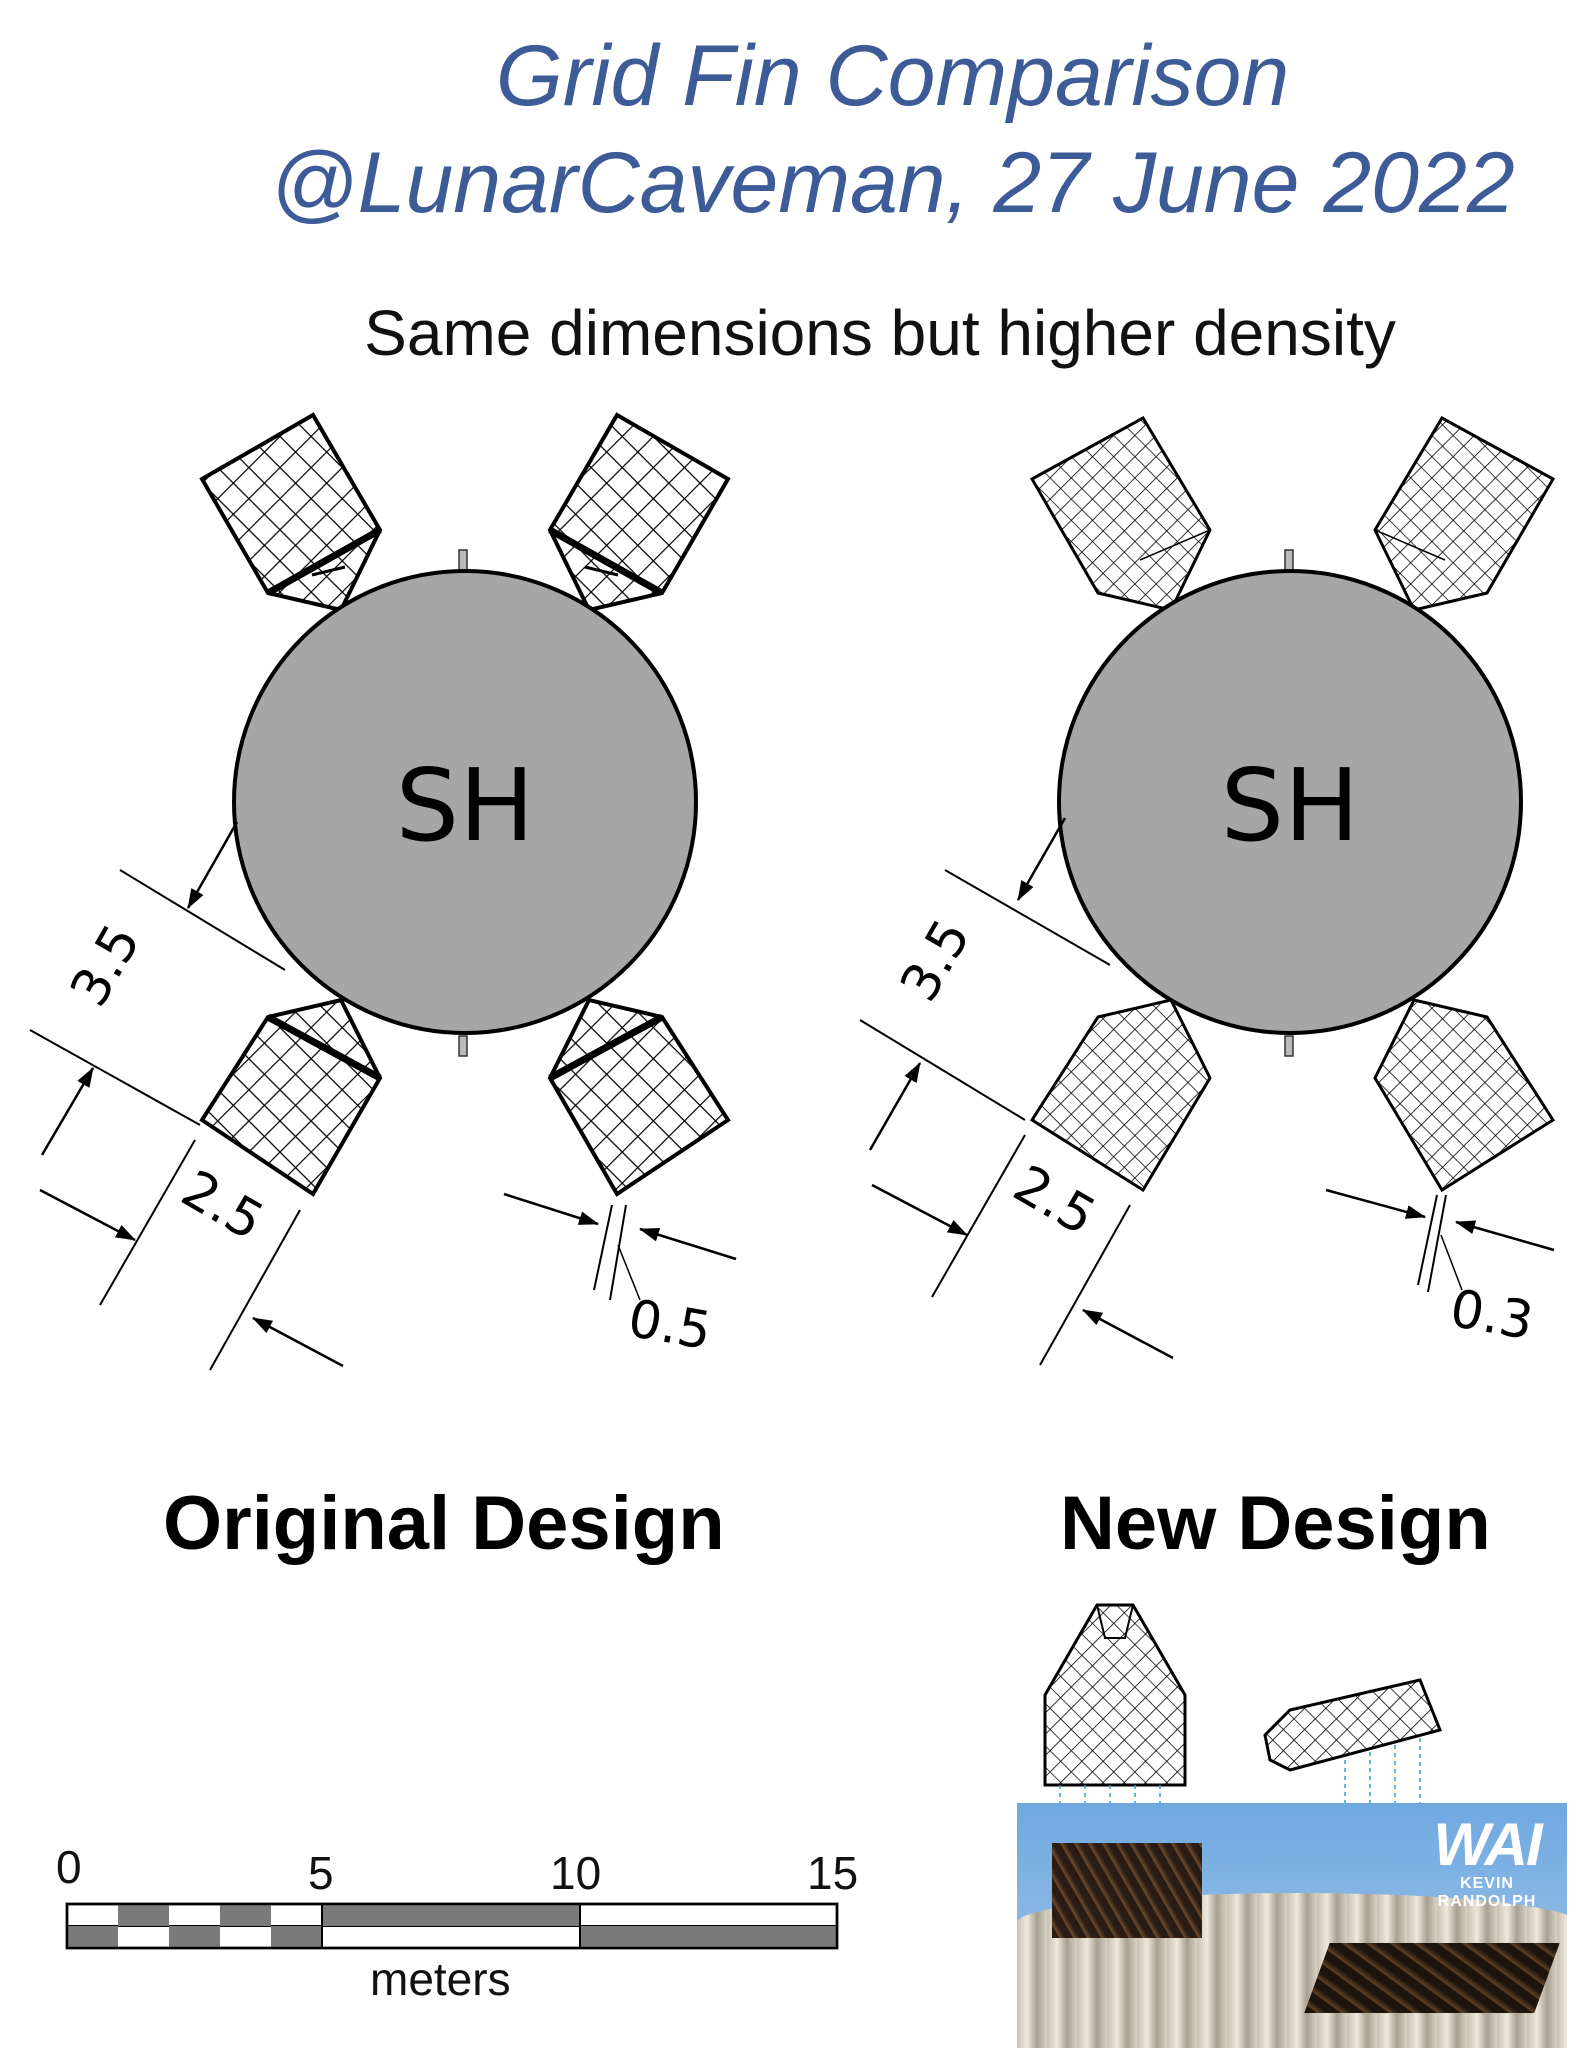  Describe the element at coordinates (833, 1873) in the screenshot. I see `scale-tick-15: 15` at that location.